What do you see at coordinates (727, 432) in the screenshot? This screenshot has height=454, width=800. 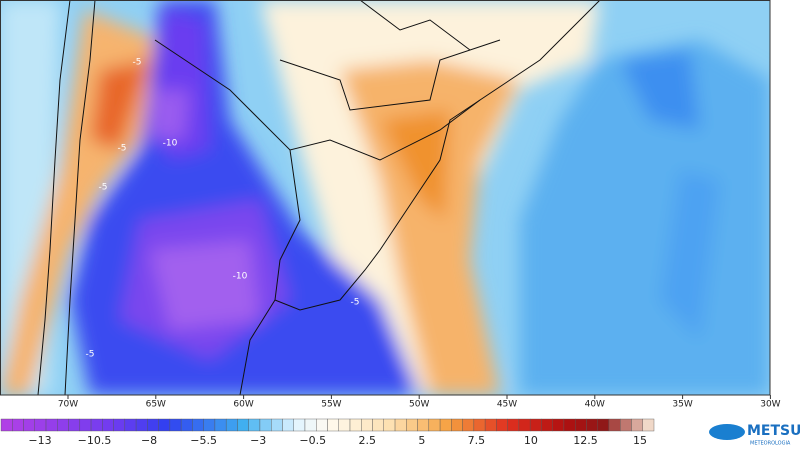 I see `logo-icon` at bounding box center [727, 432].